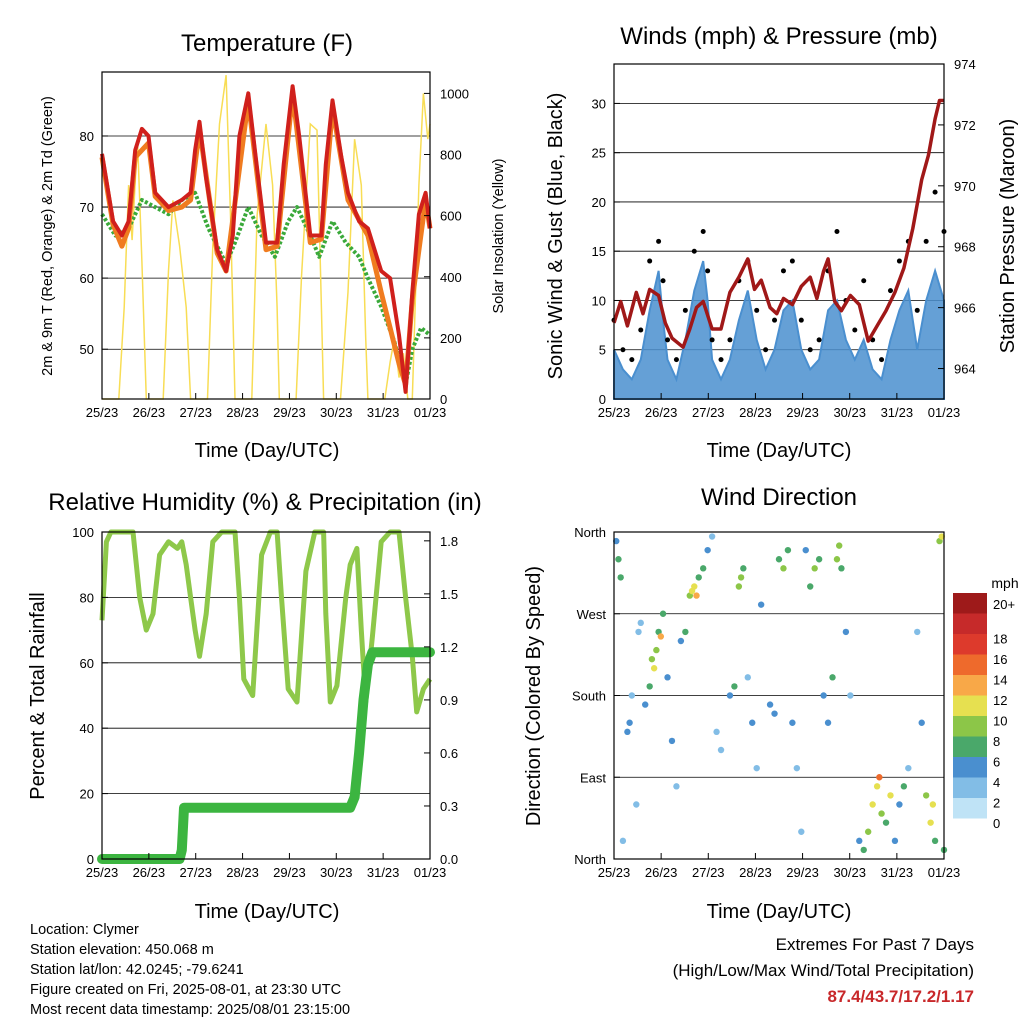 Image resolution: width=1024 pixels, height=1024 pixels. What do you see at coordinates (965, 64) in the screenshot?
I see `y-right-tick-label: 974` at bounding box center [965, 64].